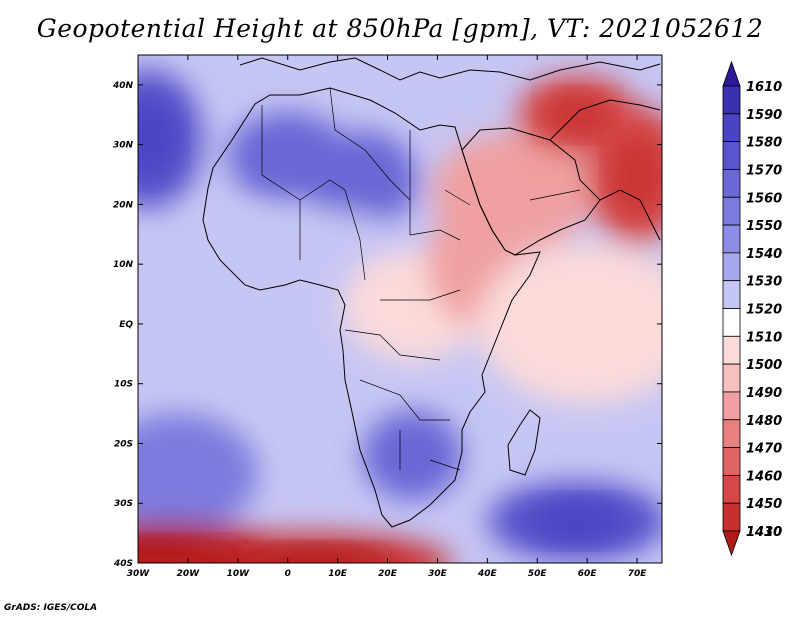 This screenshot has width=800, height=618. I want to click on lon-tick-label: 30E, so click(438, 574).